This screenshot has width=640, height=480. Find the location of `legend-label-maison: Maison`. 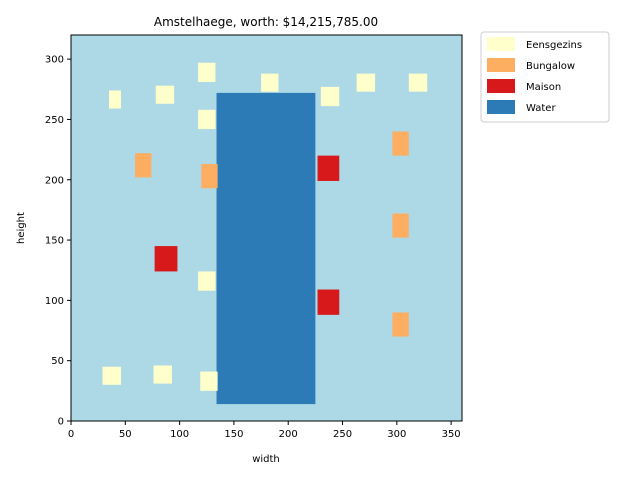

legend-label-maison: Maison is located at coordinates (543, 87).